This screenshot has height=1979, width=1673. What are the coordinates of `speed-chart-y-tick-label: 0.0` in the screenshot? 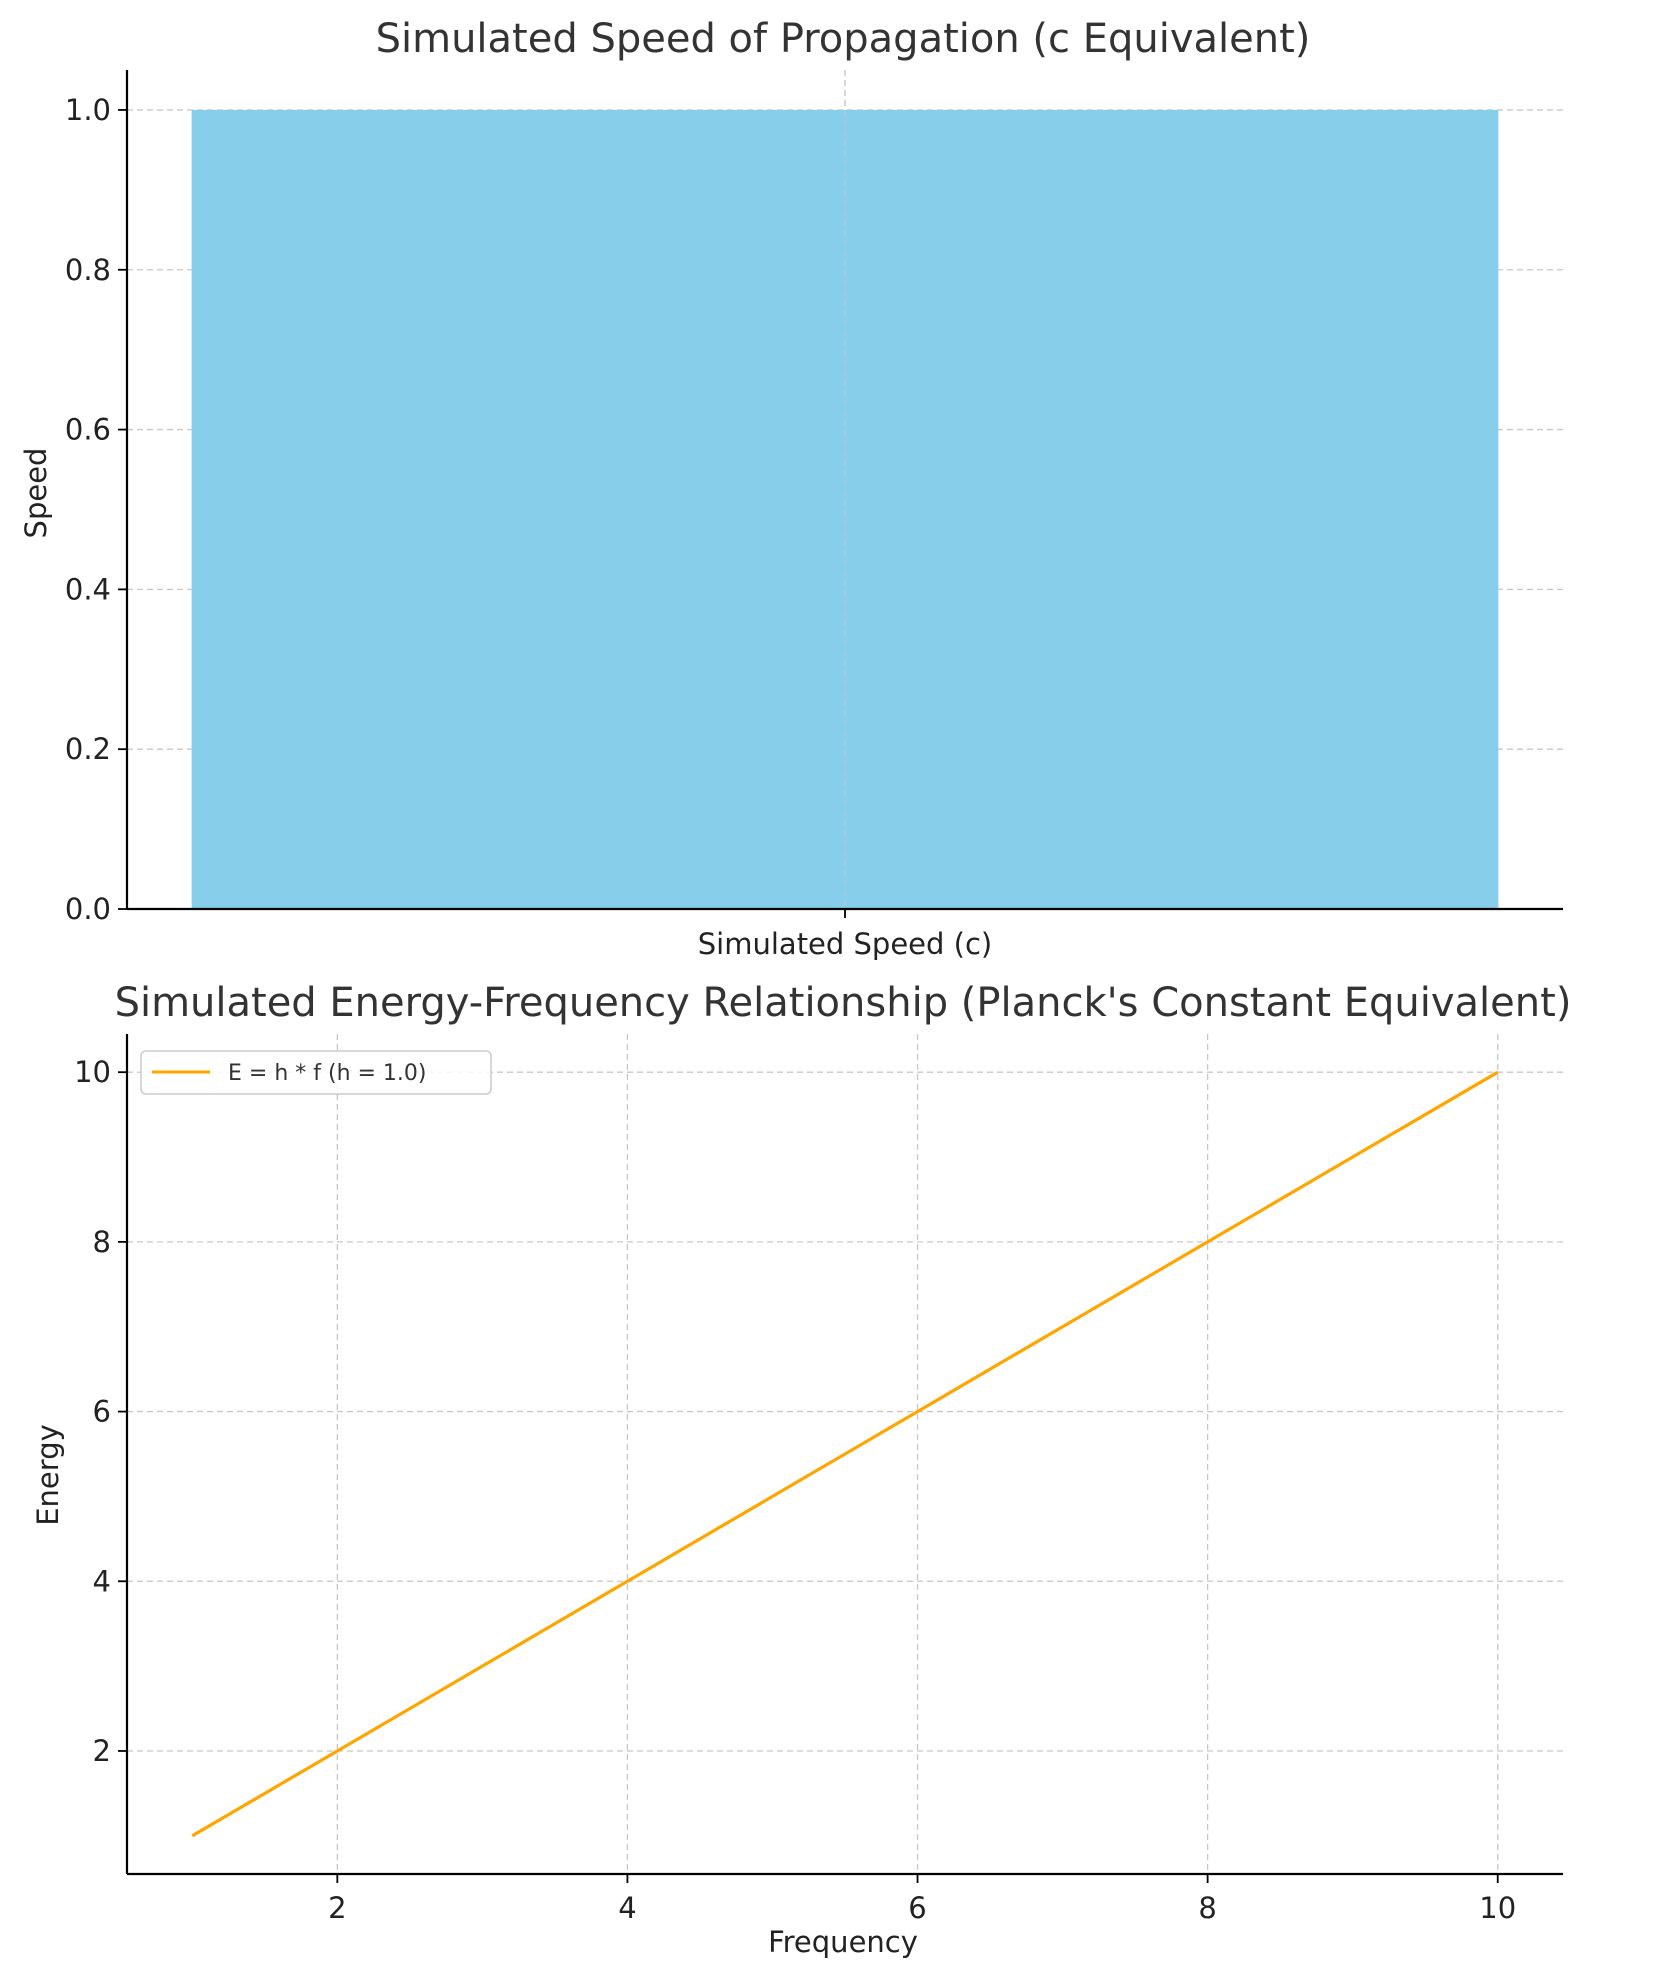 It's located at (88, 909).